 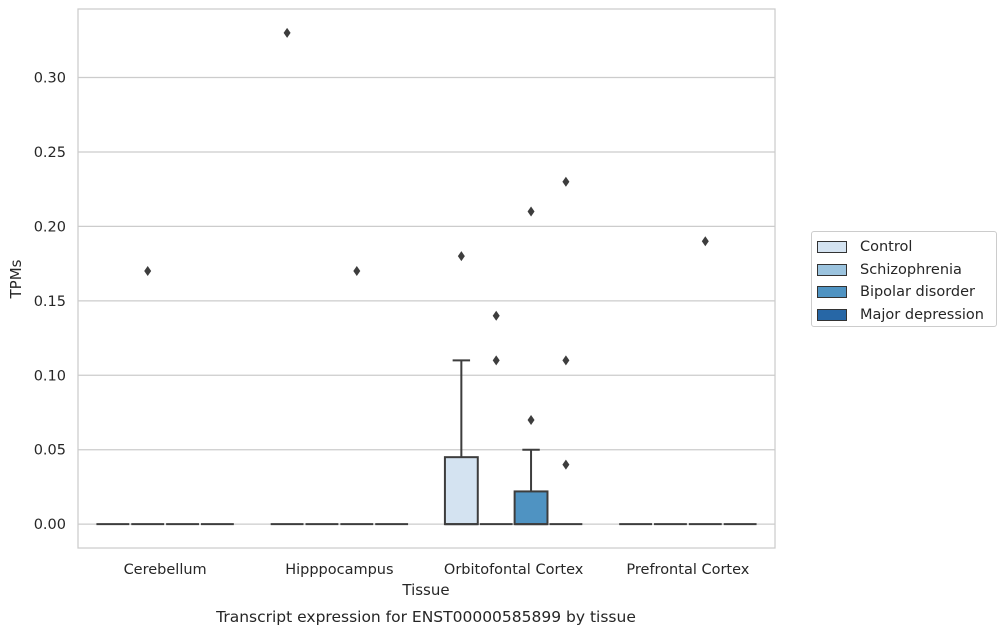 I want to click on legend-swatch-bipolar-disorder, so click(x=832, y=292).